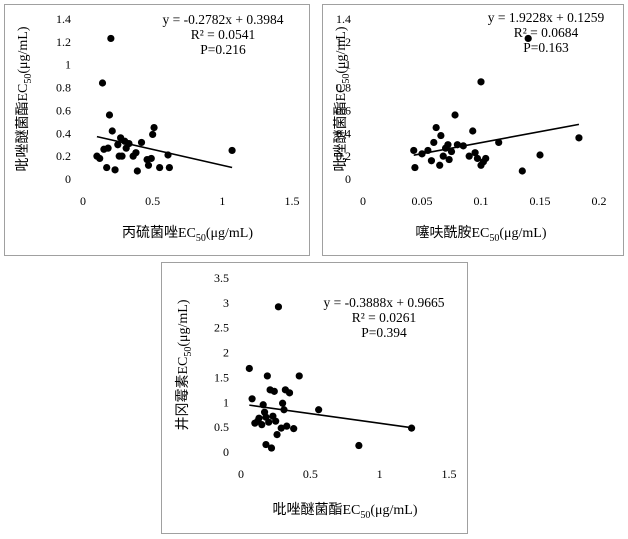 Image resolution: width=628 pixels, height=539 pixels. I want to click on y-tick-label: 2.5, so click(221, 328).